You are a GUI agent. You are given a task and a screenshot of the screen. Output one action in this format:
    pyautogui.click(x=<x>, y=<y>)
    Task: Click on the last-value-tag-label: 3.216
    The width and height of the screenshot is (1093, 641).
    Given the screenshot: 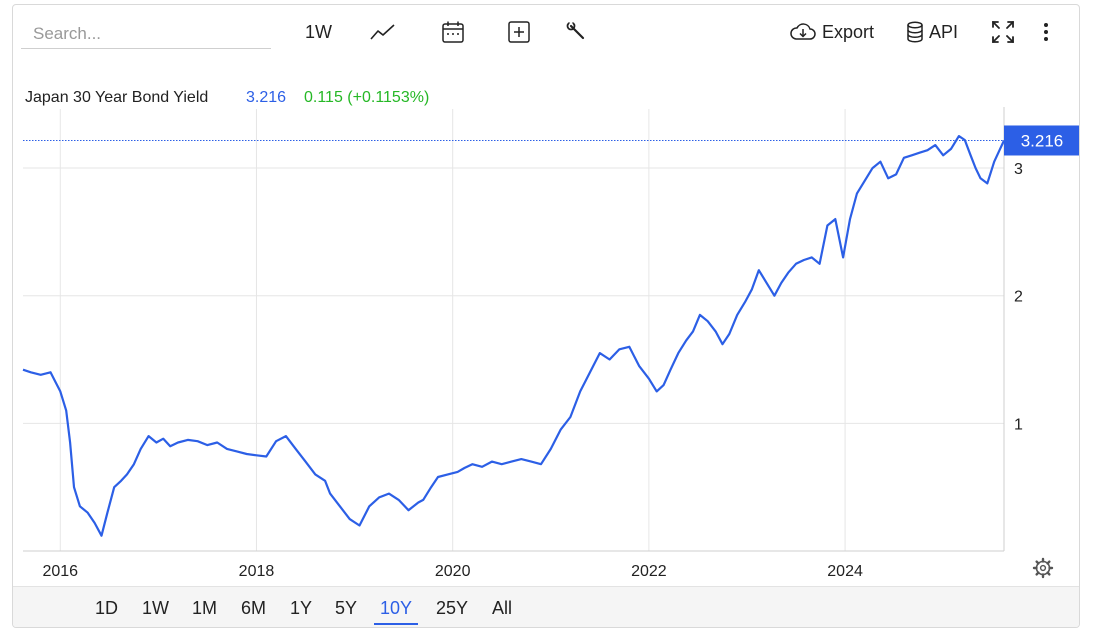 What is the action you would take?
    pyautogui.click(x=1042, y=140)
    